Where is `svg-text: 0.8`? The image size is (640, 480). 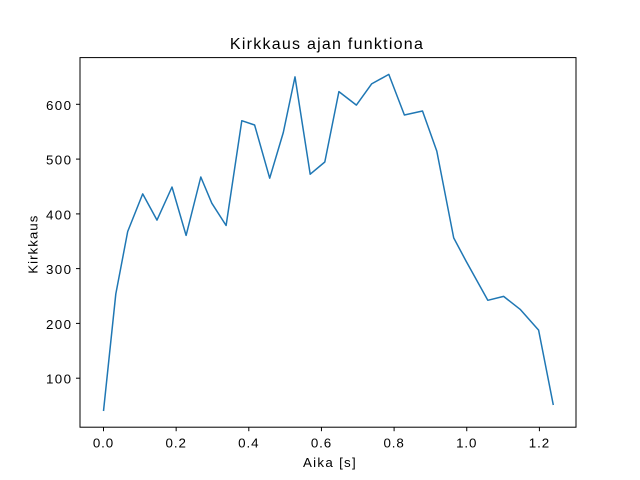
svg-text: 0.8 is located at coordinates (393, 443).